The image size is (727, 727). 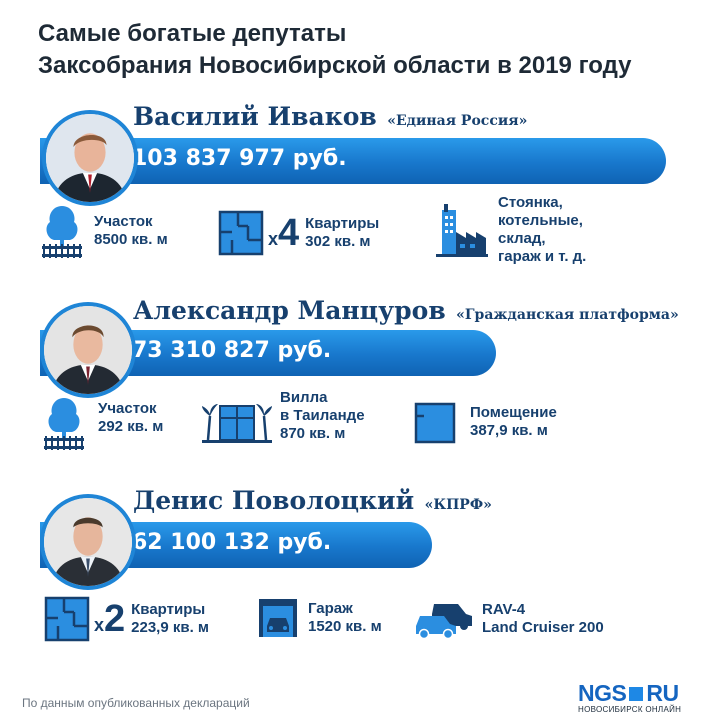 I want to click on asset-line: Вилла, so click(x=304, y=397).